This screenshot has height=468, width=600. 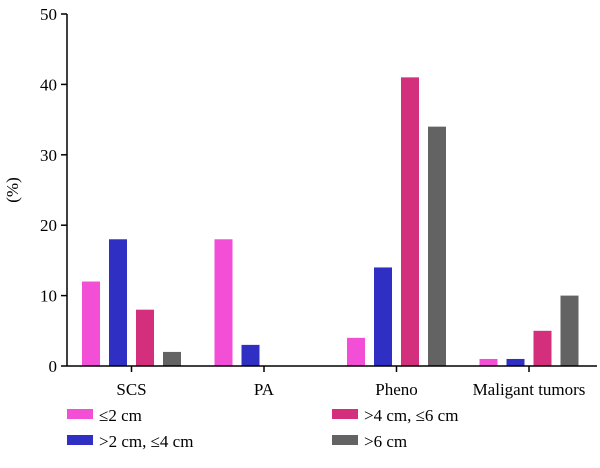 I want to click on y-tick-label: 40, so click(x=48, y=84).